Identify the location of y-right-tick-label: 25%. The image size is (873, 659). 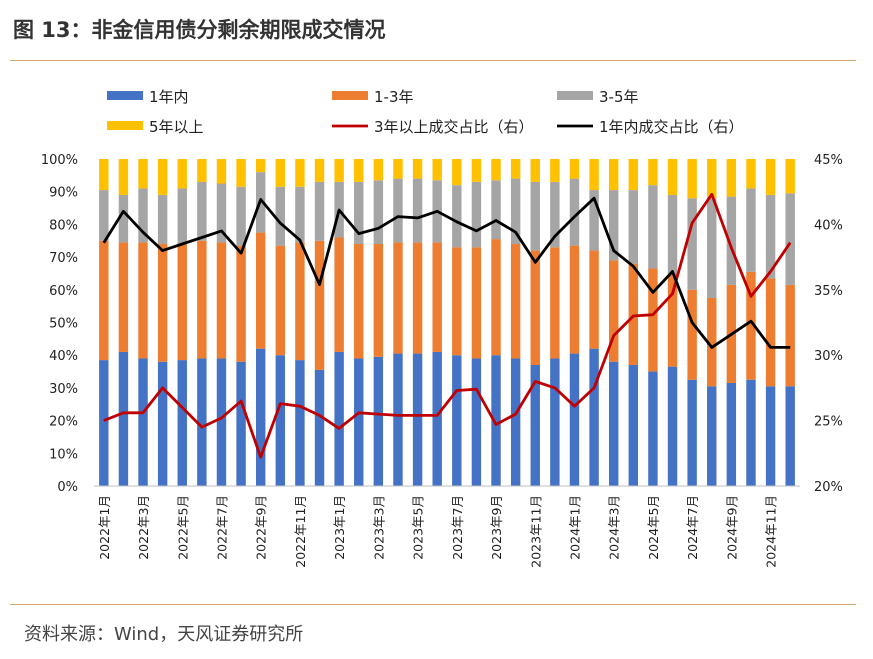
(828, 422).